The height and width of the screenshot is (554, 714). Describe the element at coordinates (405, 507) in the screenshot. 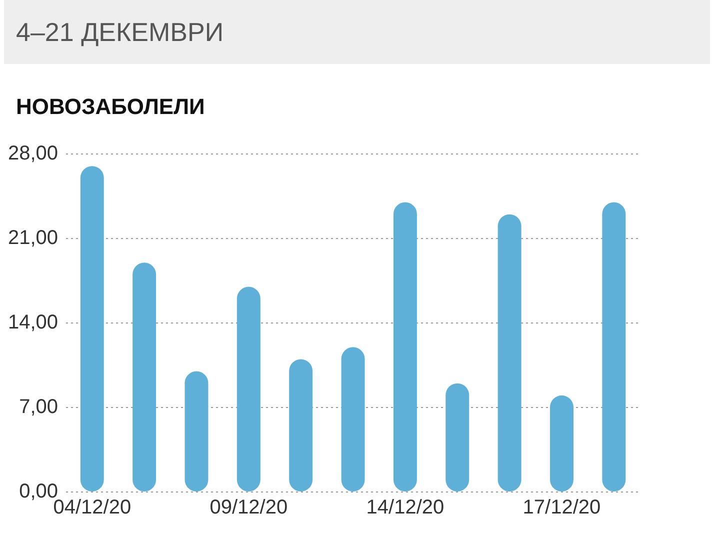

I see `x-tick-label: 14/12/20` at that location.